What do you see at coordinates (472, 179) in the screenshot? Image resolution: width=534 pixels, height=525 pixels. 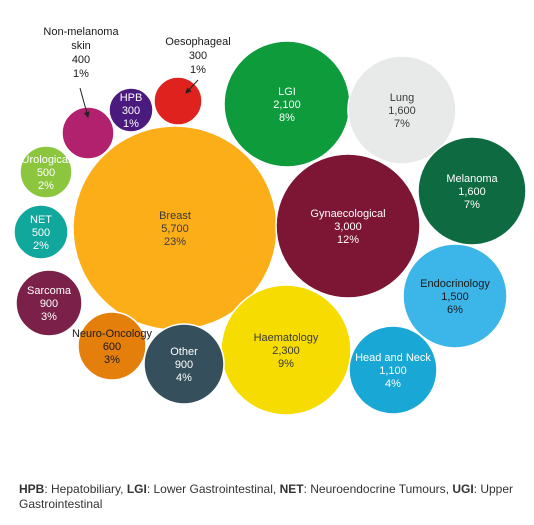 I see `bubble-label-melanoma-line-0: Melanoma` at bounding box center [472, 179].